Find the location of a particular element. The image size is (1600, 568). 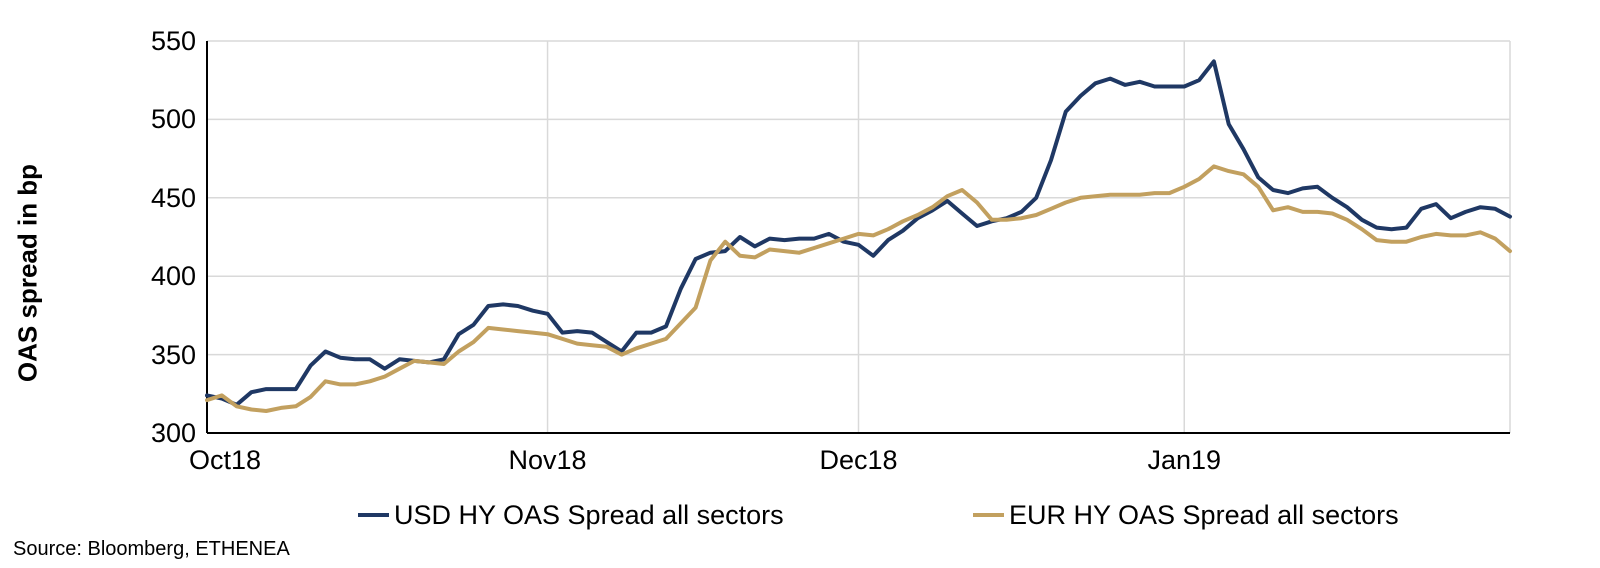

y-axis-title: OAS spread in bp is located at coordinates (27, 273).